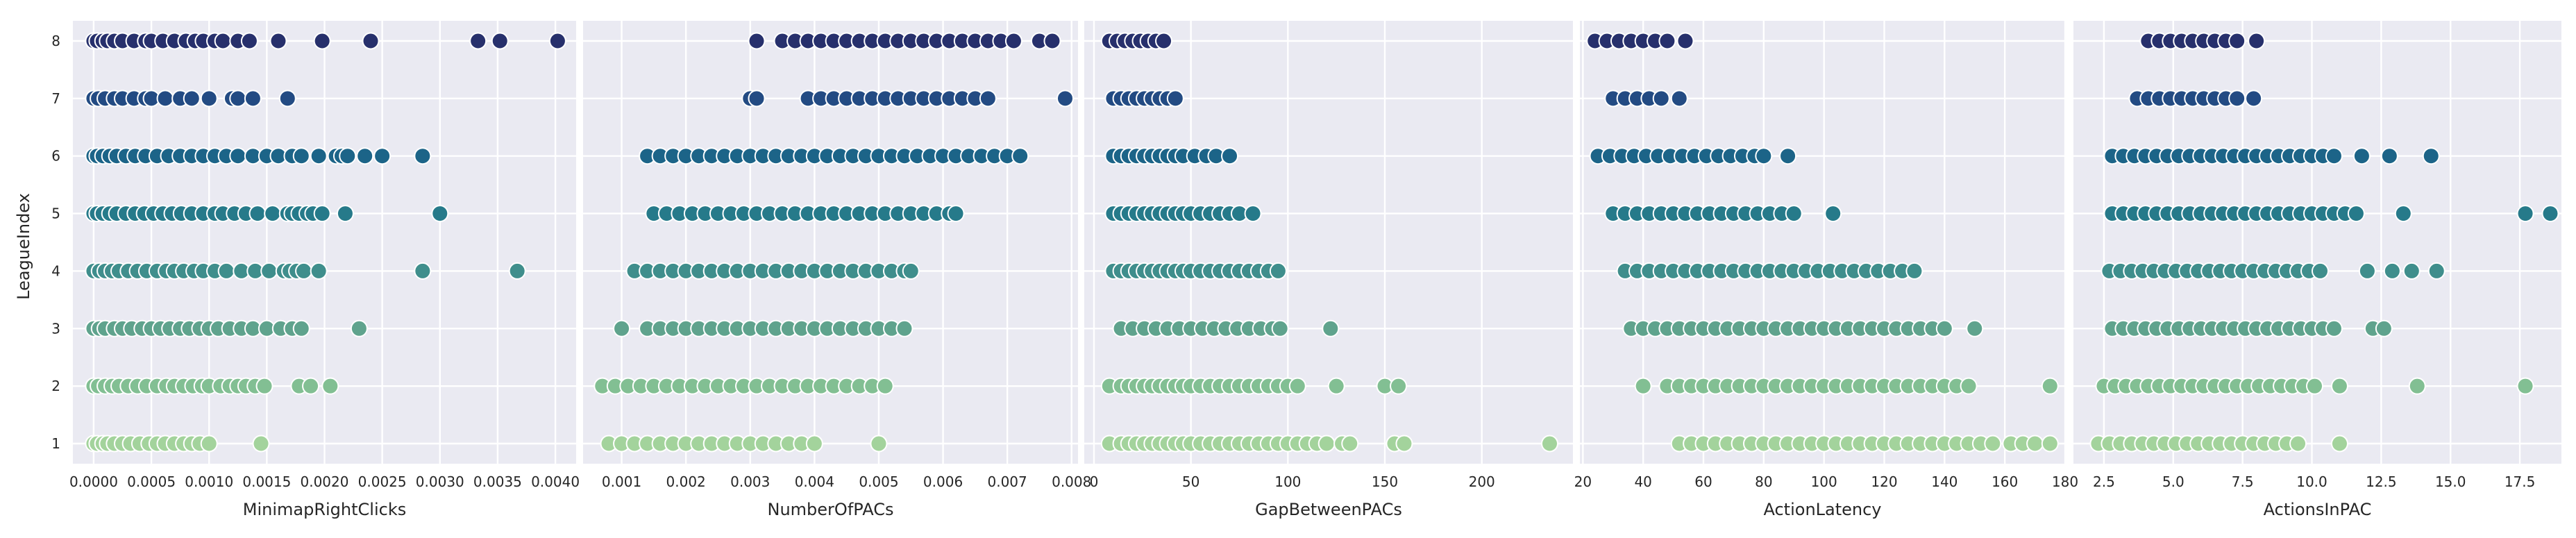 The width and height of the screenshot is (2576, 538). I want to click on x-tick-label: 20, so click(1583, 482).